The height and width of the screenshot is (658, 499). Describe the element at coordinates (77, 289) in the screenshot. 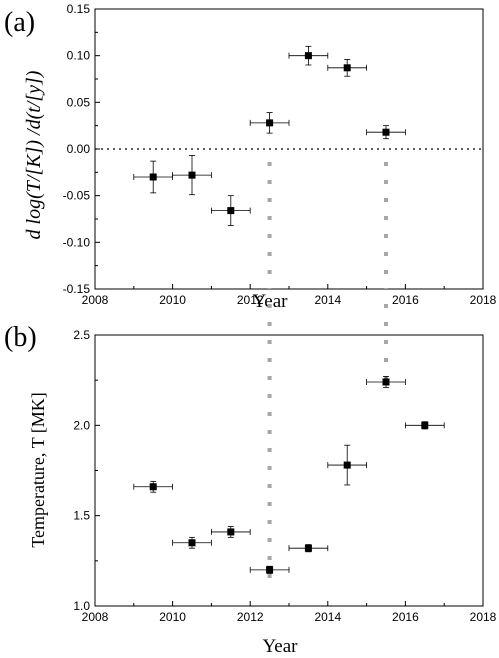

I see `y-tick-label: -0.15` at that location.